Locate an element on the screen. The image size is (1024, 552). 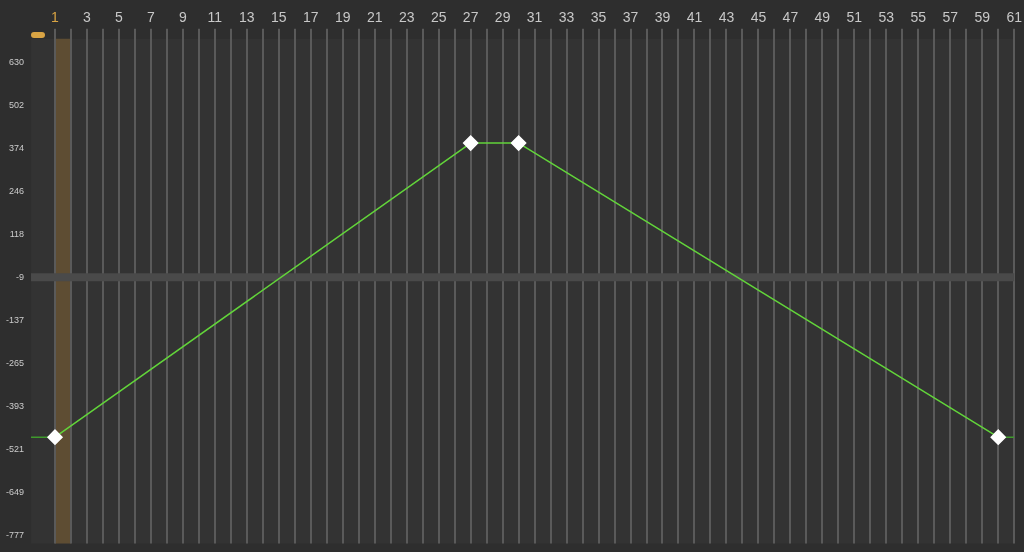
x-tick-label: 1 is located at coordinates (55, 17).